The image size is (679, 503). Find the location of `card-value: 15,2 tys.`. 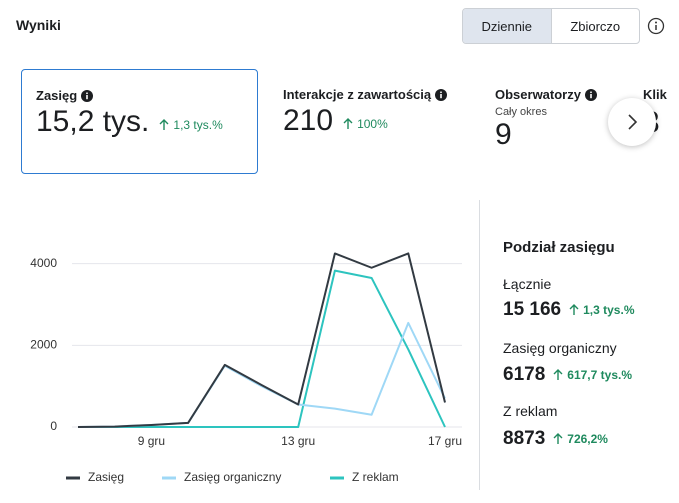

card-value: 15,2 tys. is located at coordinates (93, 121).